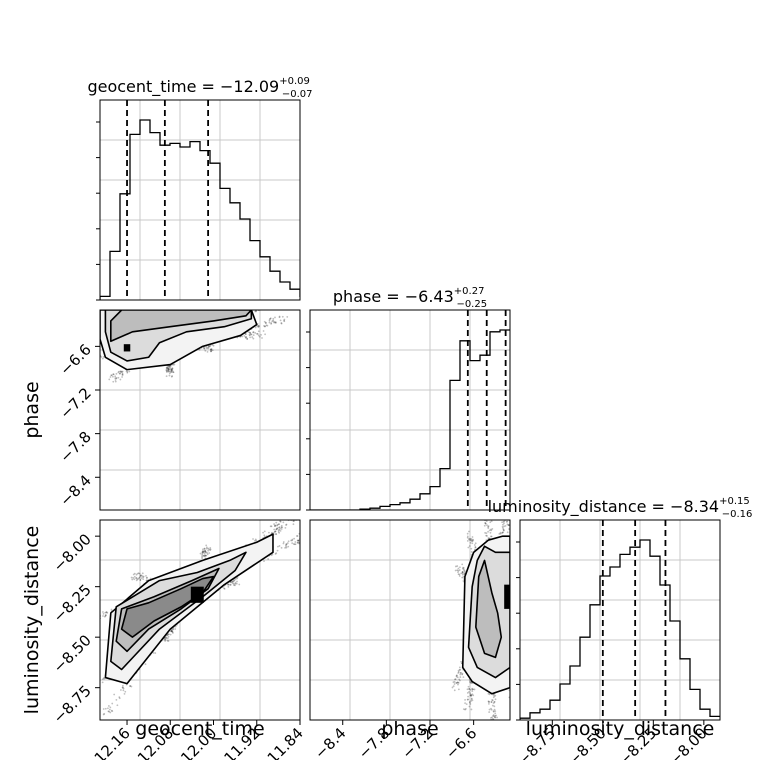 Image resolution: width=760 pixels, height=760 pixels. I want to click on histogram-geocent_time, so click(200, 209).